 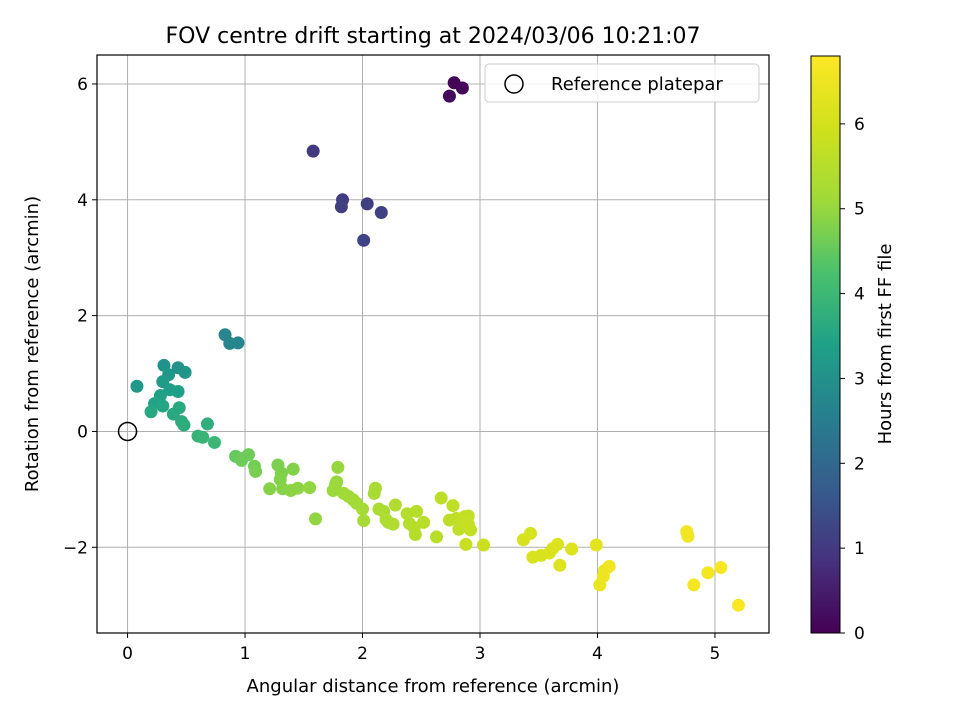 I want to click on colorbar-label: Hours from first FF file, so click(x=885, y=344).